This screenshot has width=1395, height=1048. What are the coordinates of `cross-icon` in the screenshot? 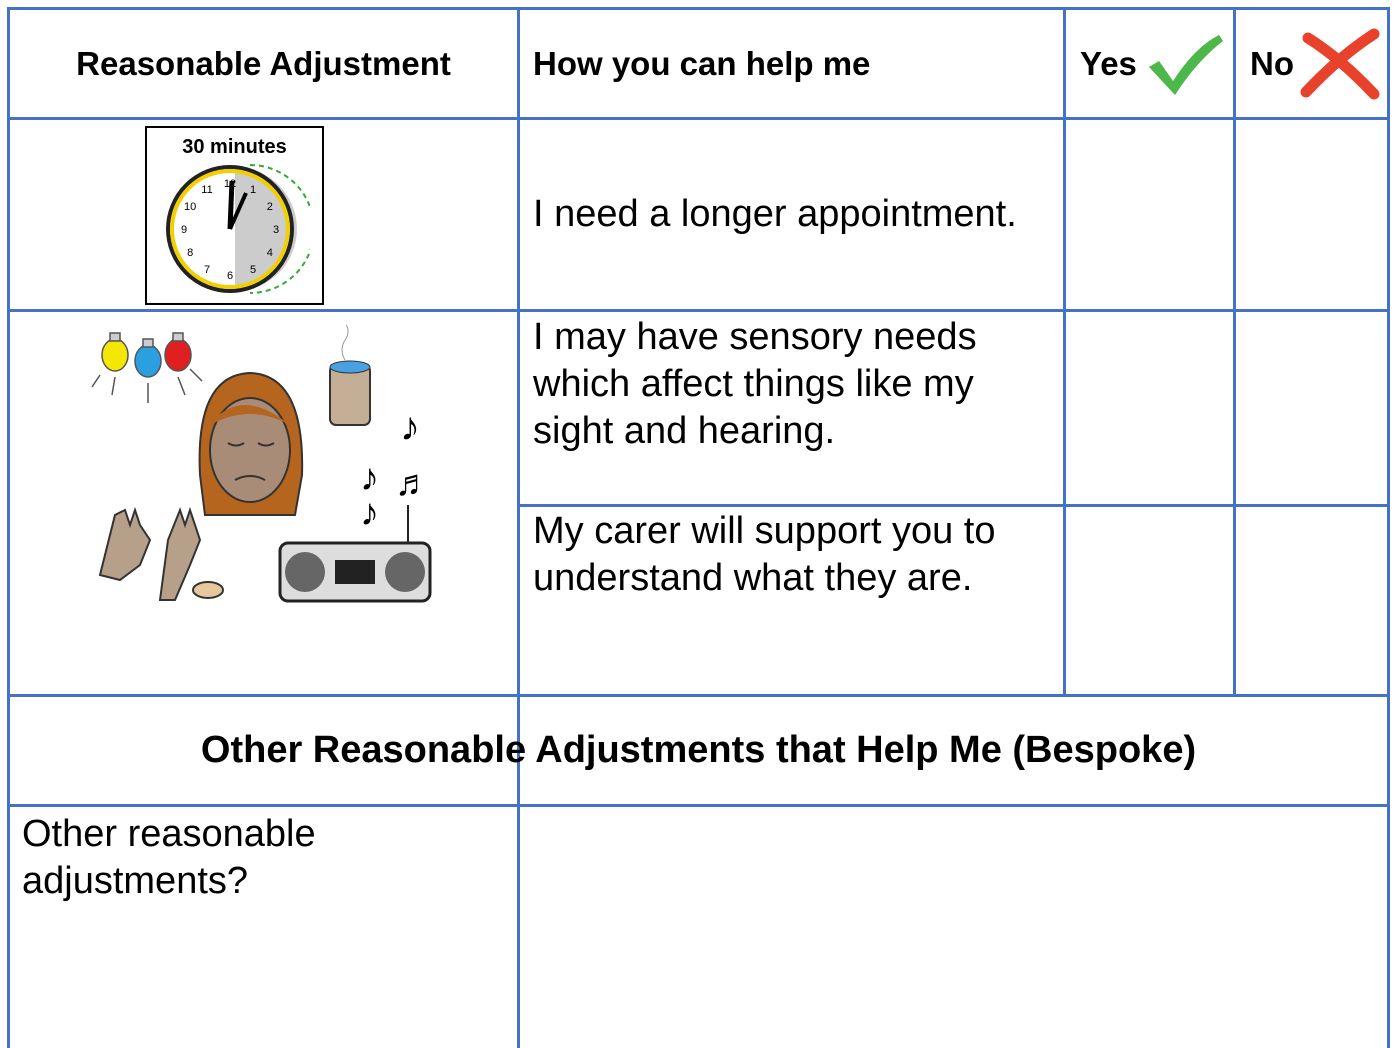 It's located at (1340, 63).